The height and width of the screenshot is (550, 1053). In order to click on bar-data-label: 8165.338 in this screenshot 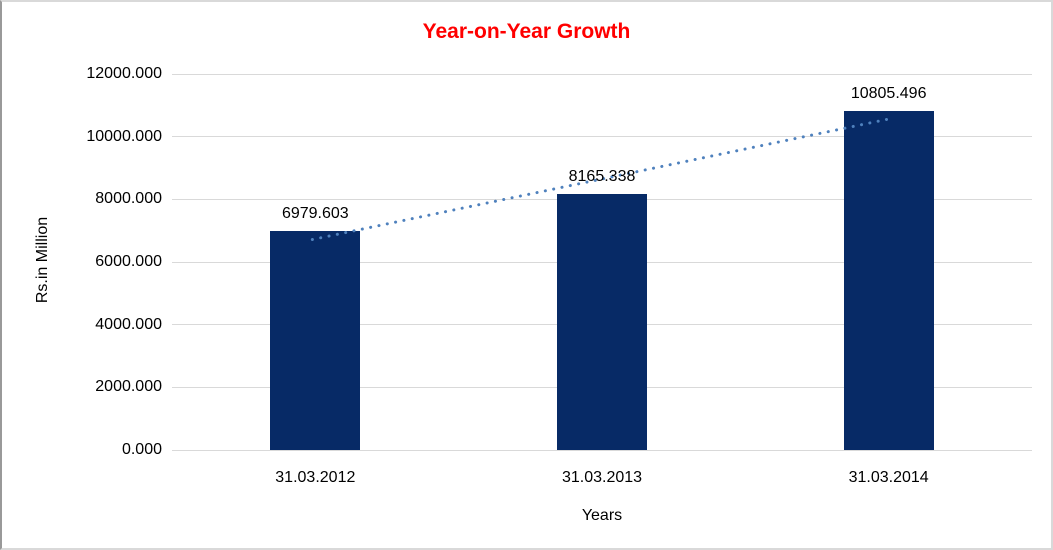, I will do `click(602, 177)`.